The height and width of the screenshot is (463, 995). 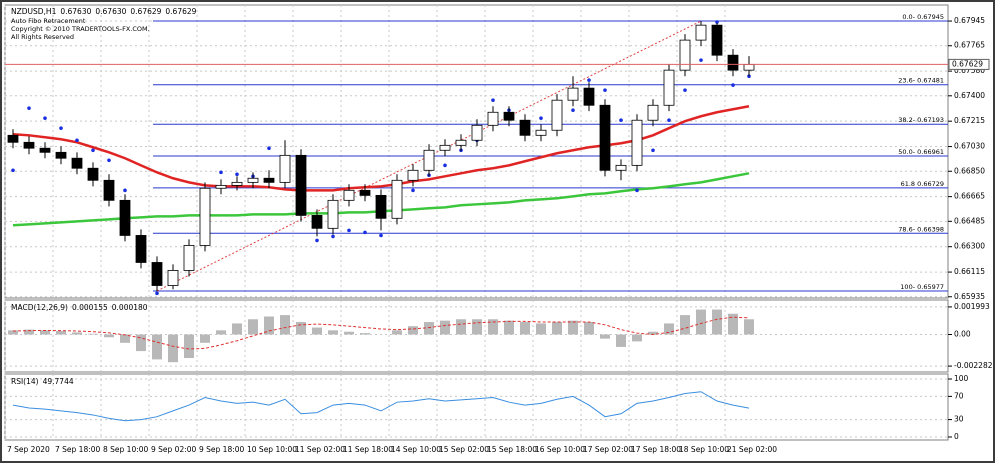 What do you see at coordinates (921, 81) in the screenshot?
I see `fibo-label: 23.6- 0.67481` at bounding box center [921, 81].